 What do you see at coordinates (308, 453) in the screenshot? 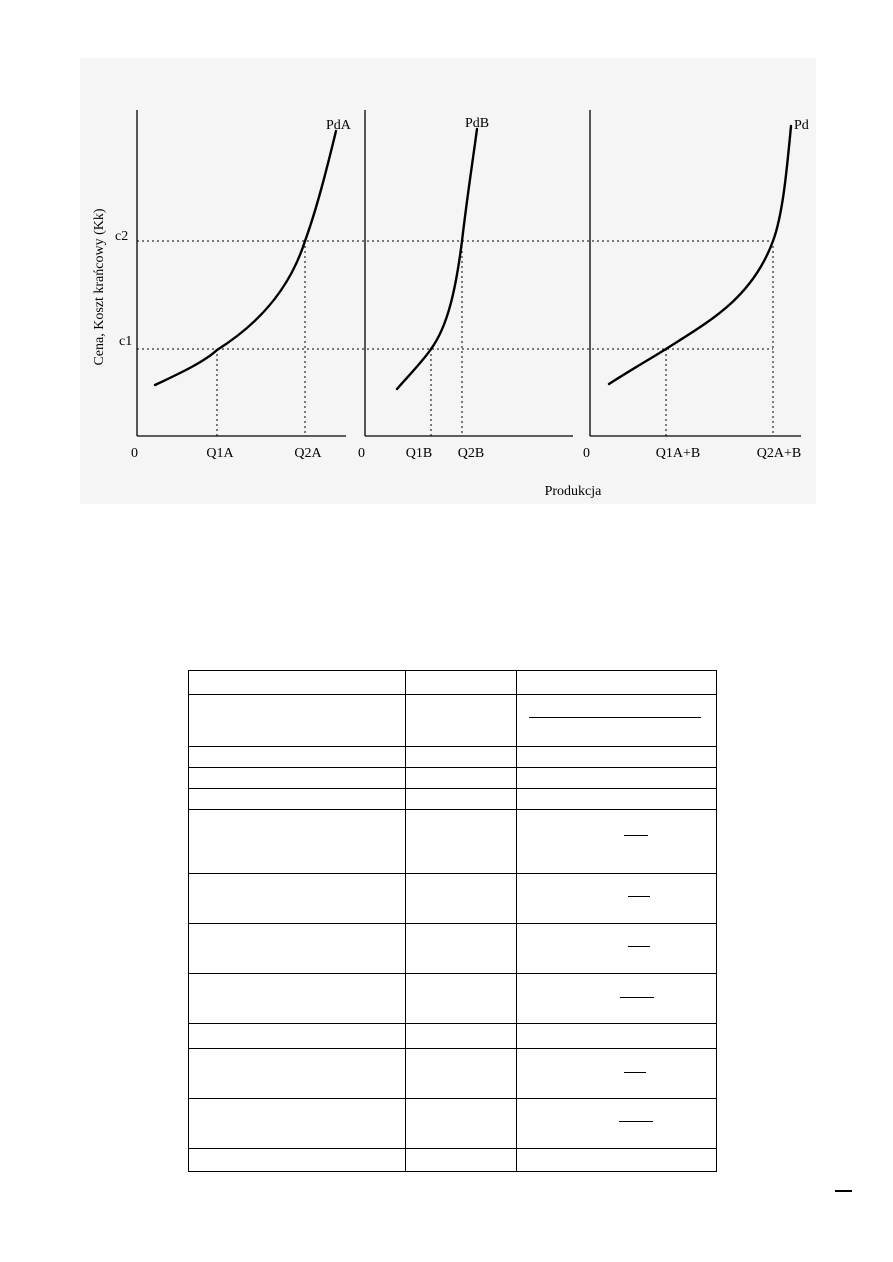
I see `tick-label-q2a: Q2A` at bounding box center [308, 453].